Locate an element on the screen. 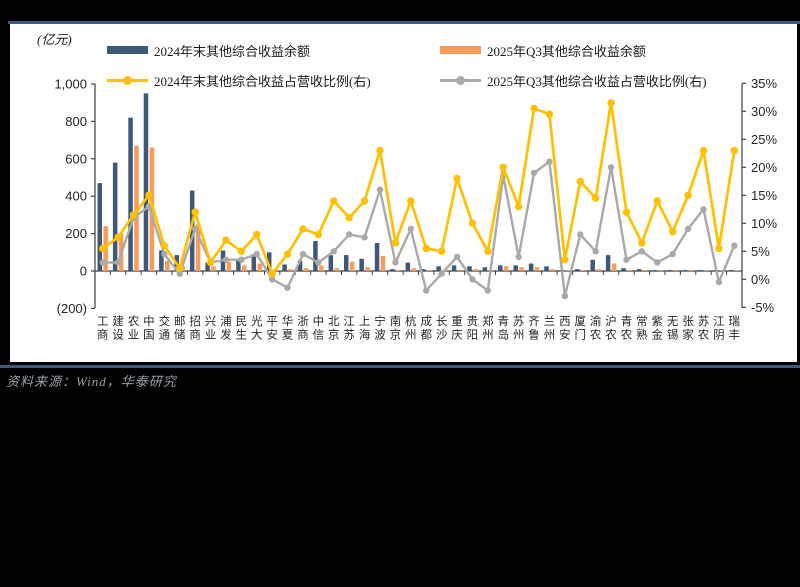 The width and height of the screenshot is (800, 587). svg-text: 庆 is located at coordinates (457, 335).